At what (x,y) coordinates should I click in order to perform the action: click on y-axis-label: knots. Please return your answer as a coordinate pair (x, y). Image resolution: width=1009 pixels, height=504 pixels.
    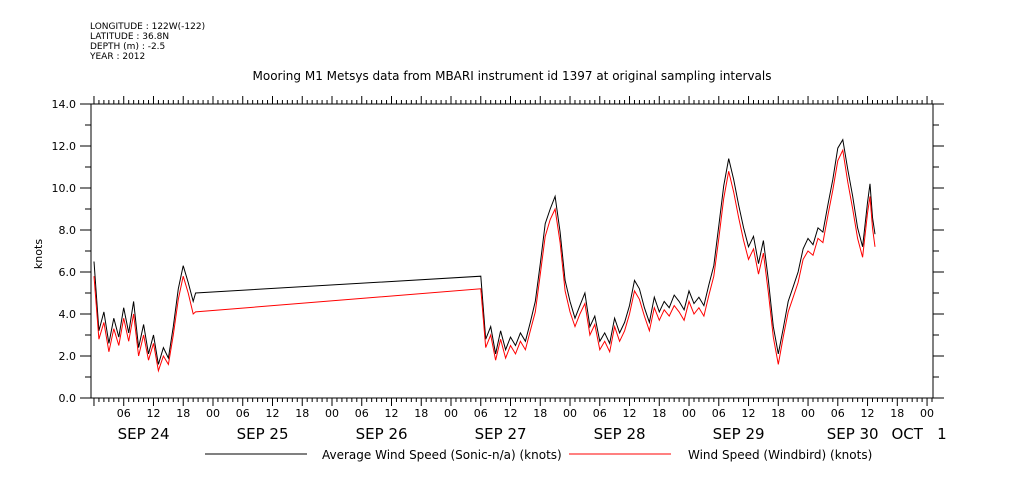
    Looking at the image, I should click on (38, 254).